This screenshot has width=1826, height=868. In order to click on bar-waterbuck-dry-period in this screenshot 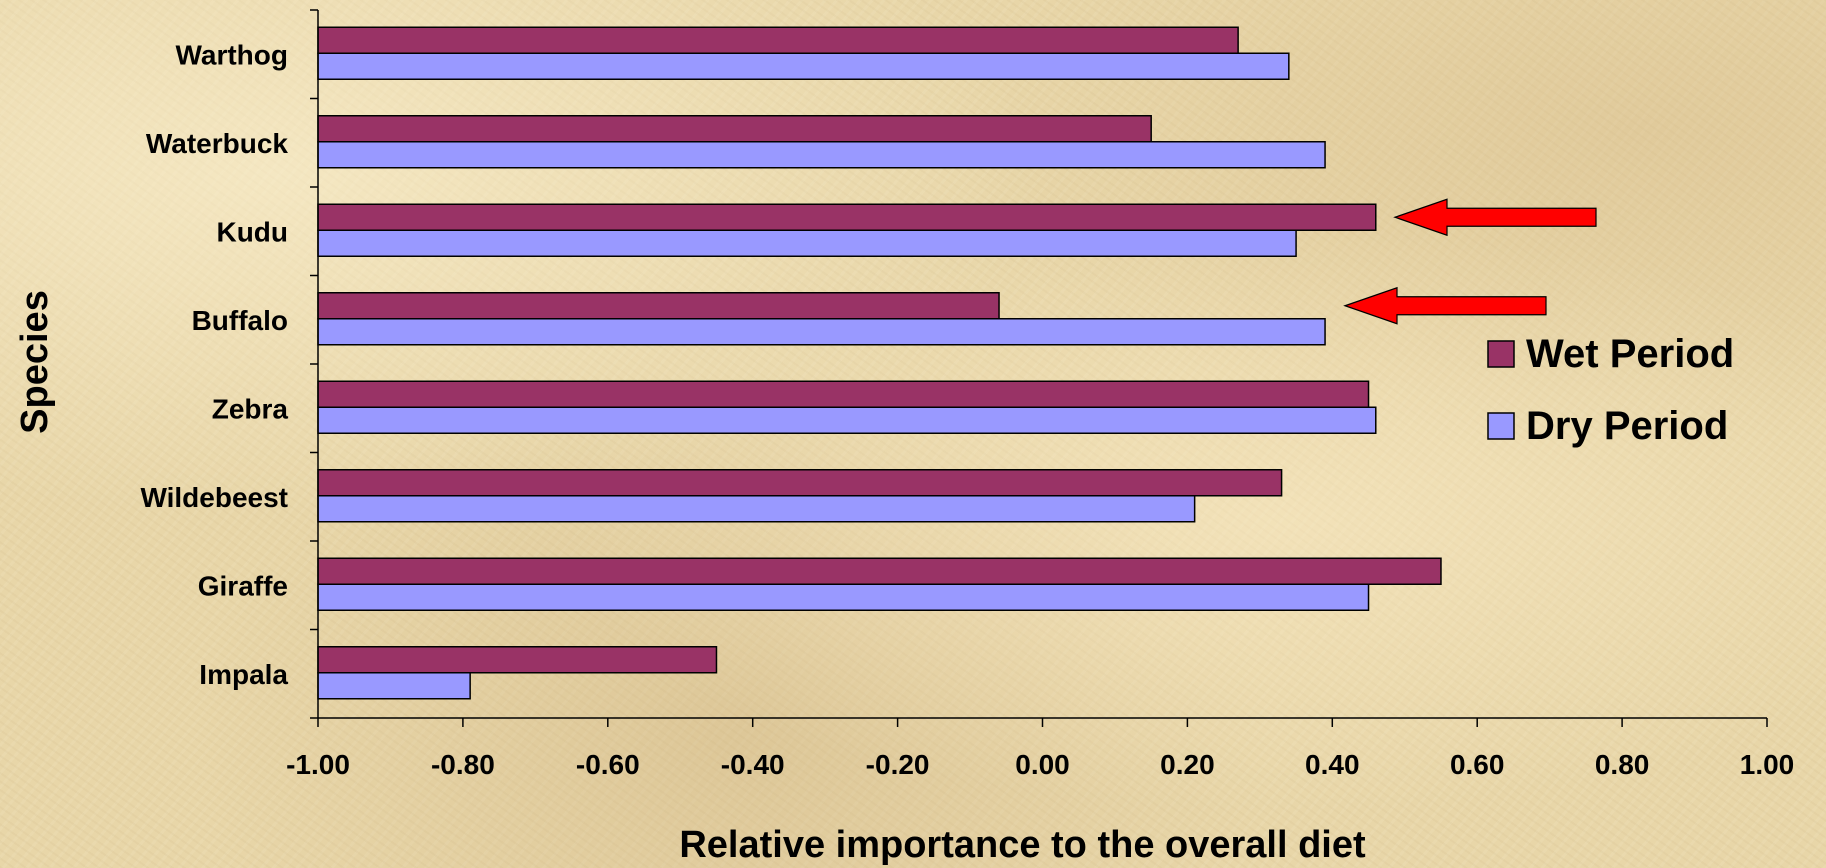, I will do `click(821, 155)`.